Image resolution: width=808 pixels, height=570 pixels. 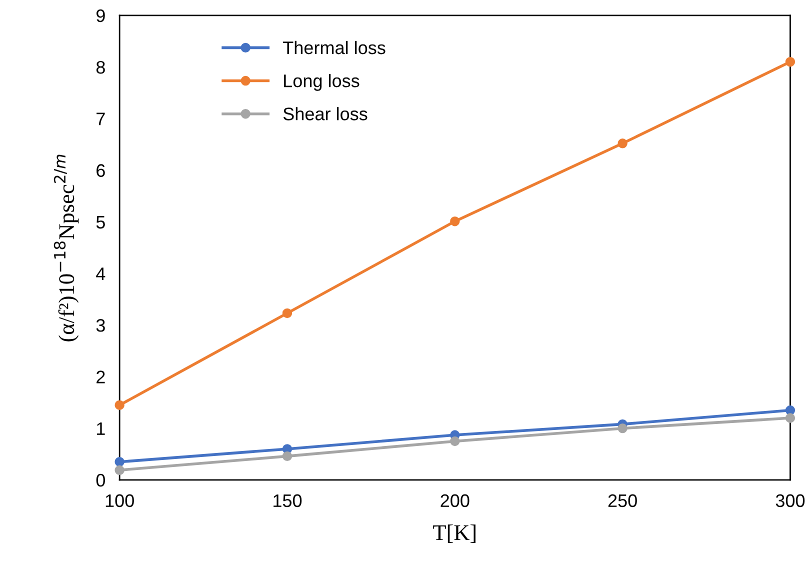 What do you see at coordinates (101, 428) in the screenshot?
I see `y-tick-label: 1` at bounding box center [101, 428].